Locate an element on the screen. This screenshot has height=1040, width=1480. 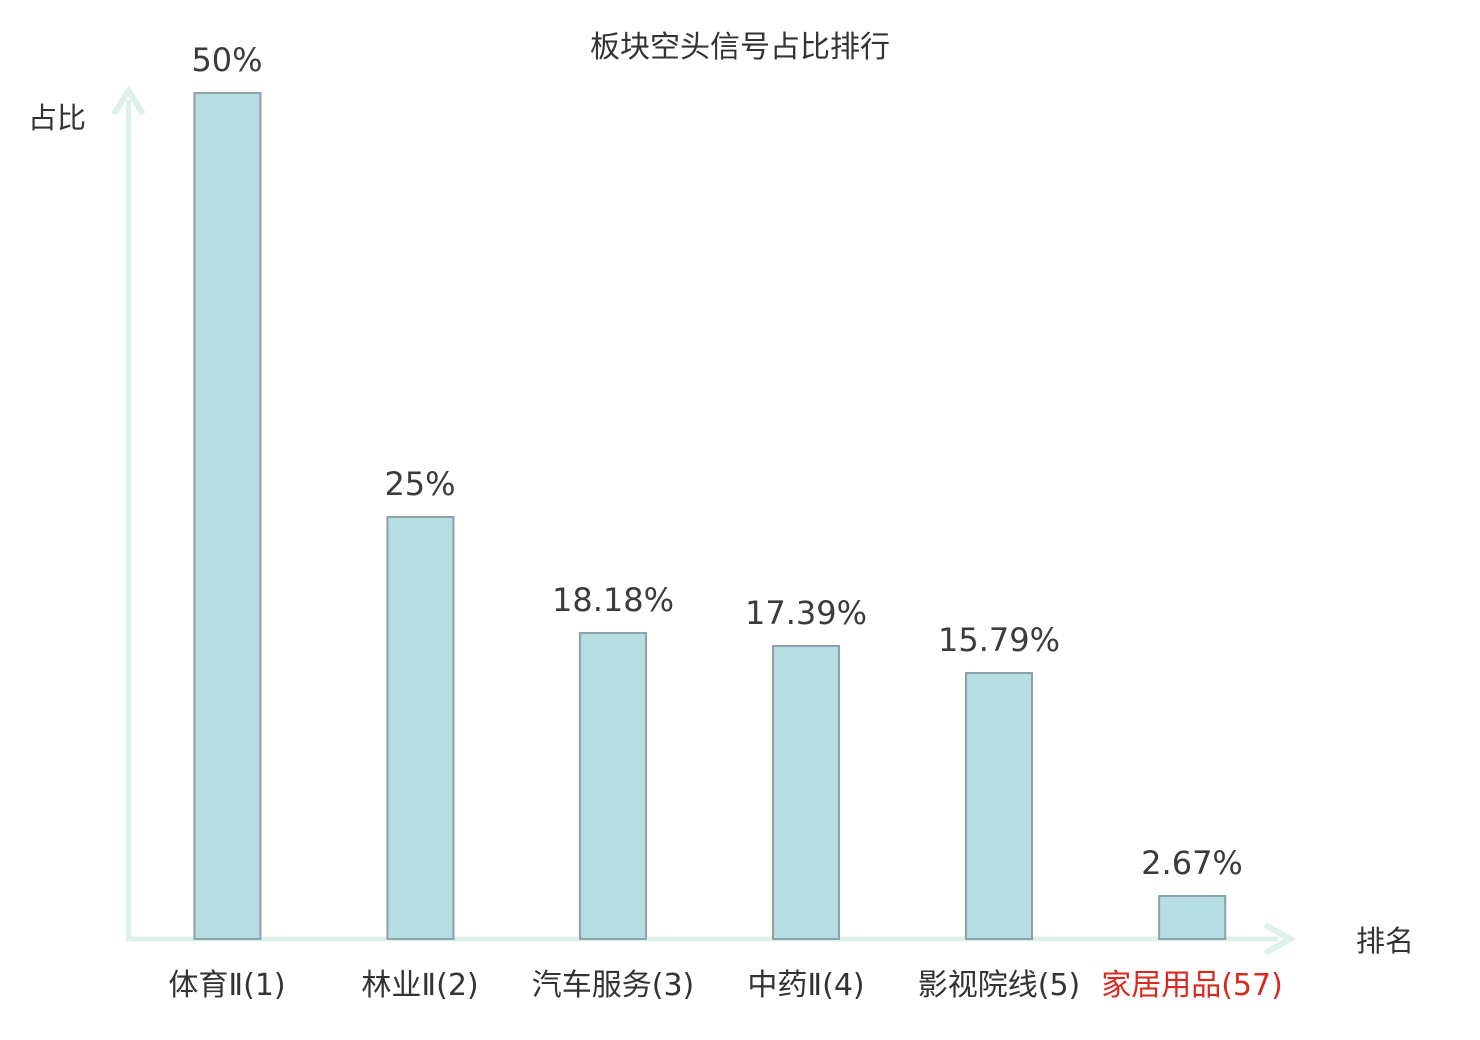
bar-group: 18.18% 汽车服务(3) is located at coordinates (613, 791).